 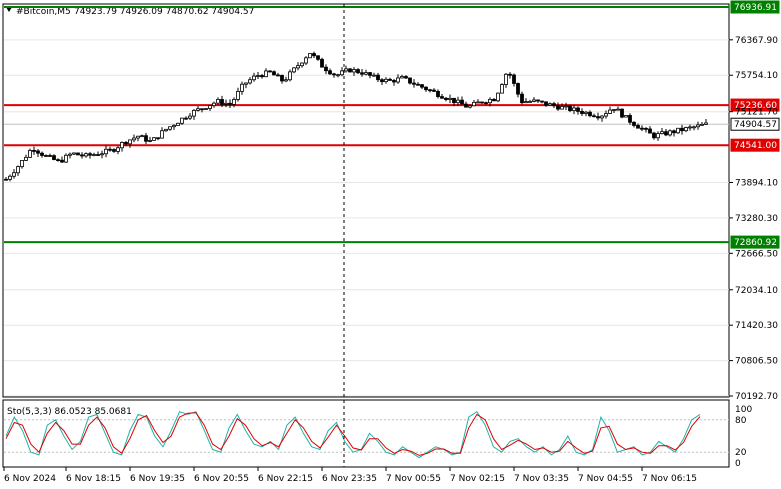 I want to click on price-tick-label: 76367.90, so click(x=756, y=41).